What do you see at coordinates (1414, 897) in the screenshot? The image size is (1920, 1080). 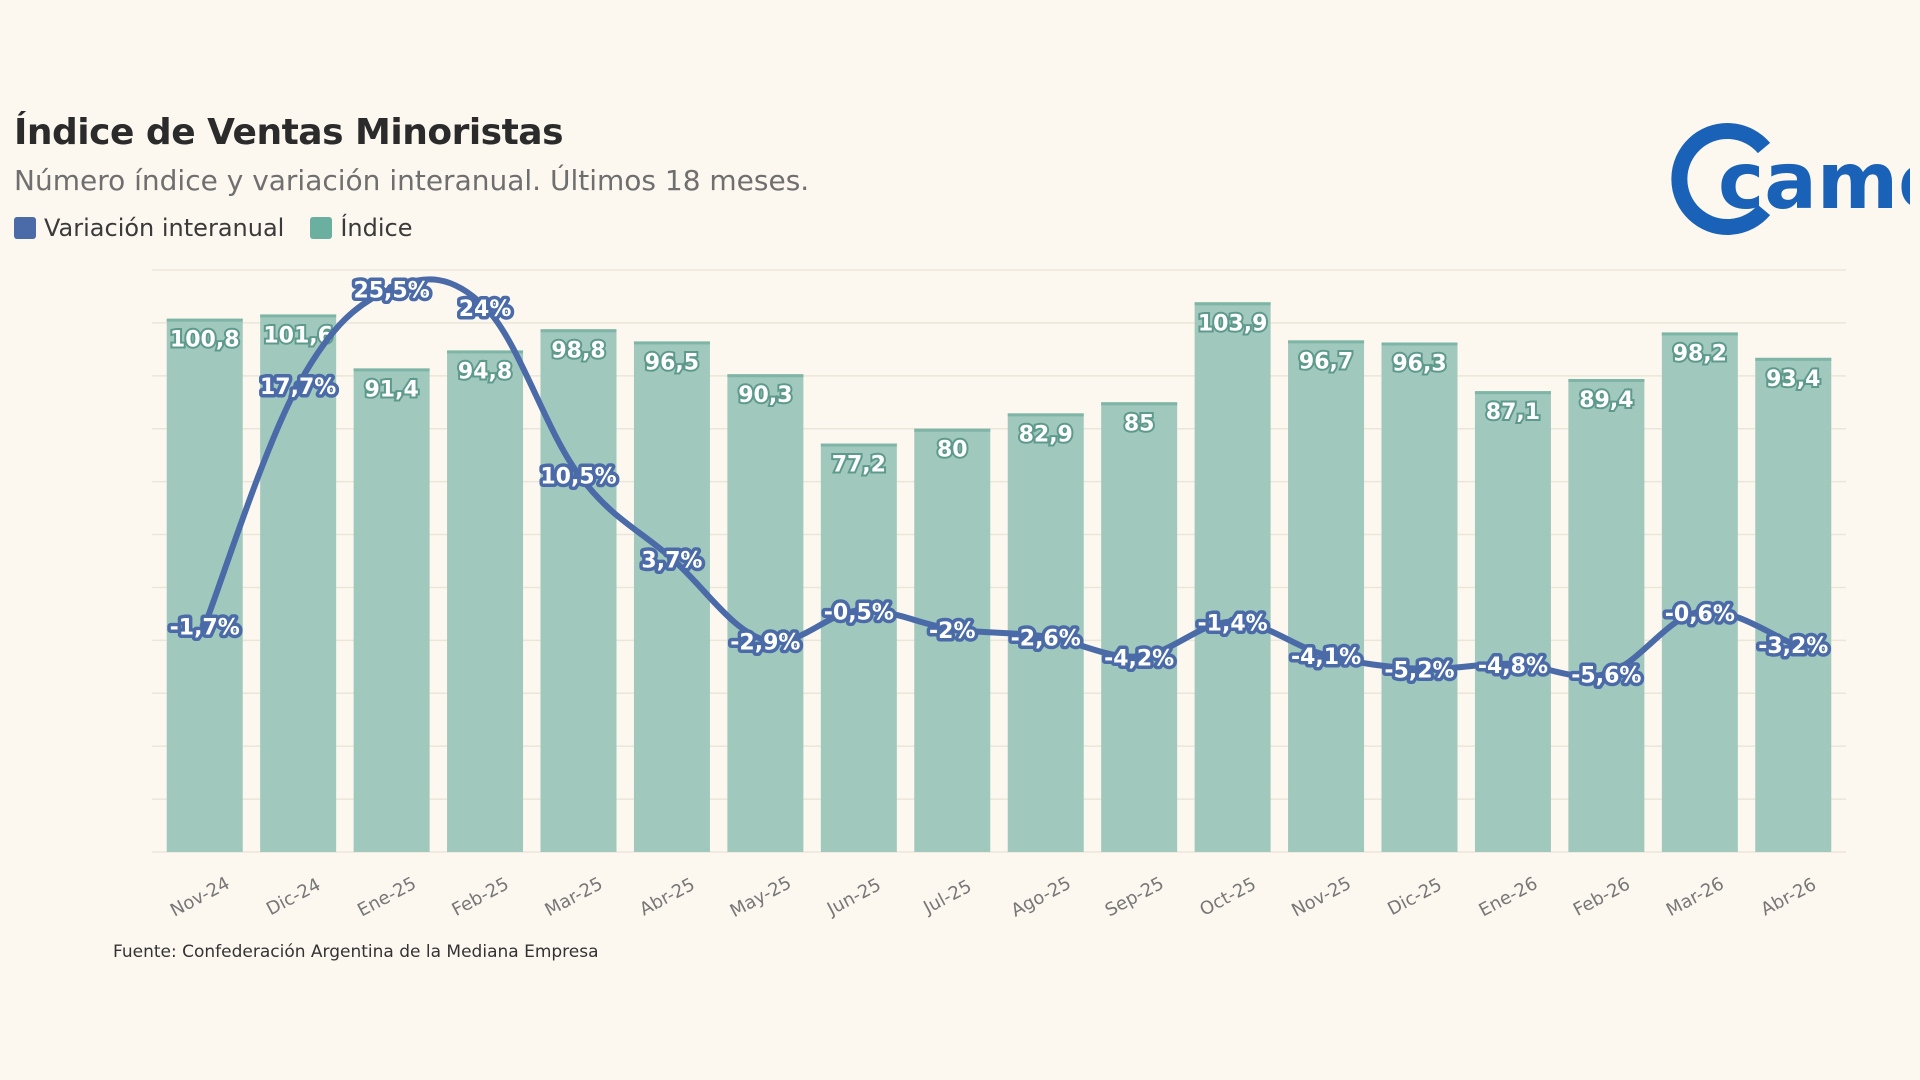 I see `x-tick-label: Dic-25` at bounding box center [1414, 897].